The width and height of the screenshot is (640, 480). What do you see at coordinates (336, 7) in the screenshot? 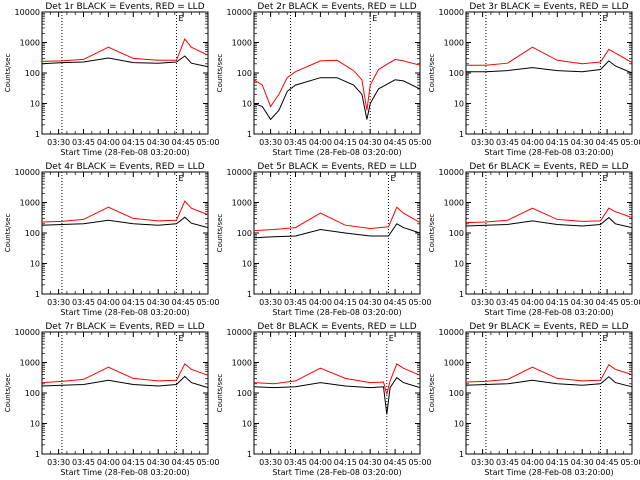
I see `panel-title: Det 2r BLACK = Events, RED = LLD` at bounding box center [336, 7].